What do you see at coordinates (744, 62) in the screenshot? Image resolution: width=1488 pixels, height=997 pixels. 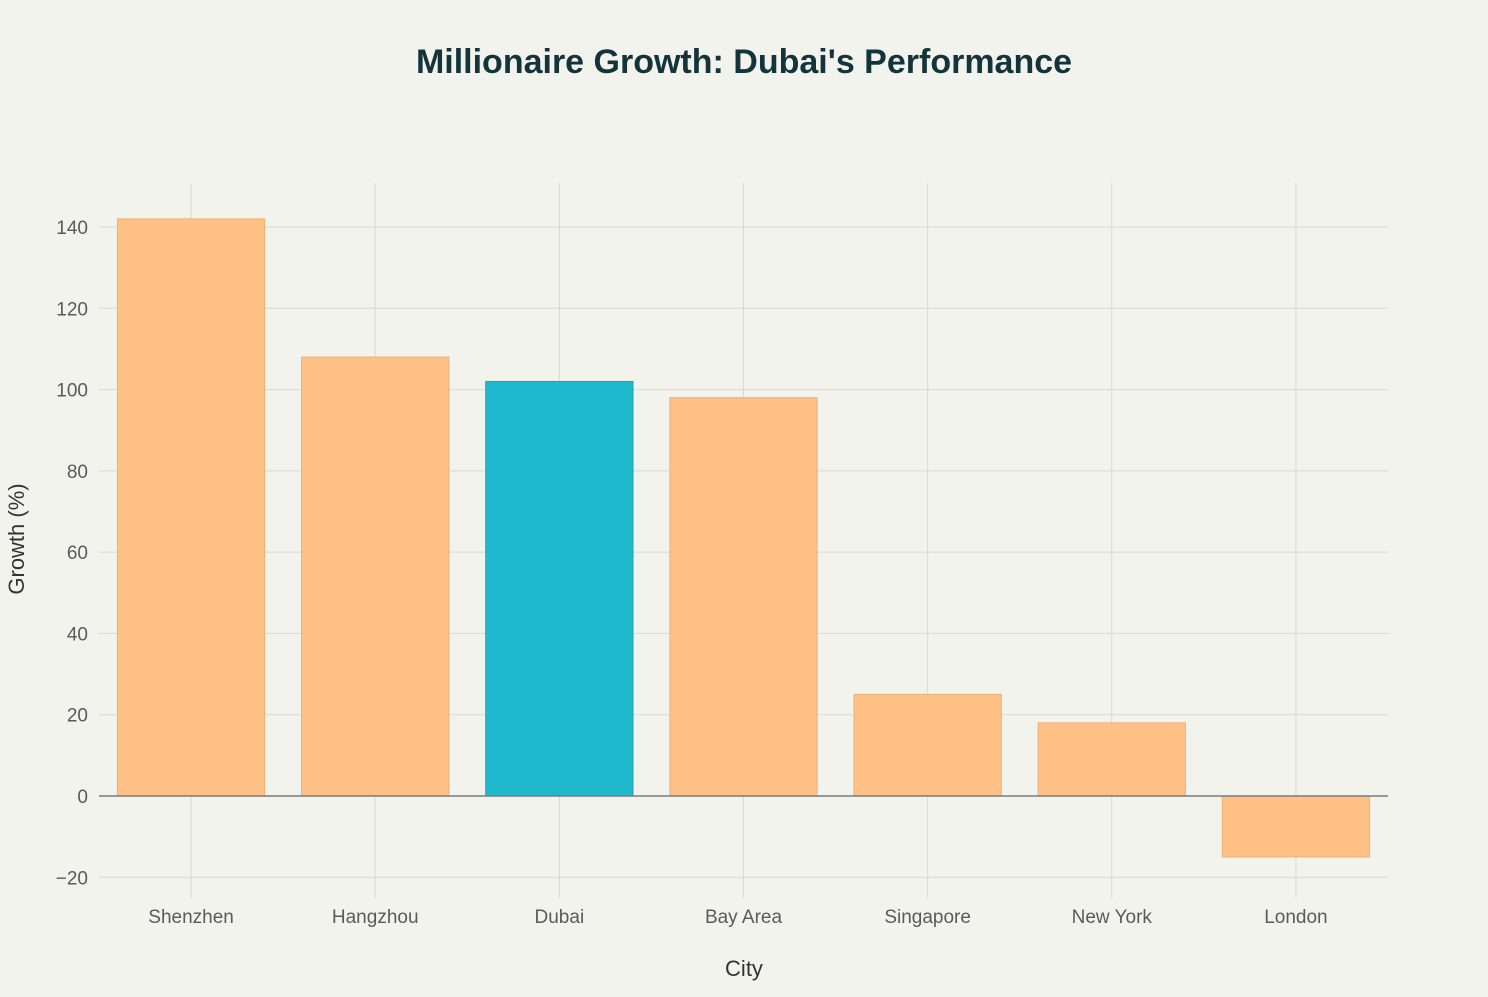 I see `chart-title: Millionaire Growth: Dubai's Performance` at bounding box center [744, 62].